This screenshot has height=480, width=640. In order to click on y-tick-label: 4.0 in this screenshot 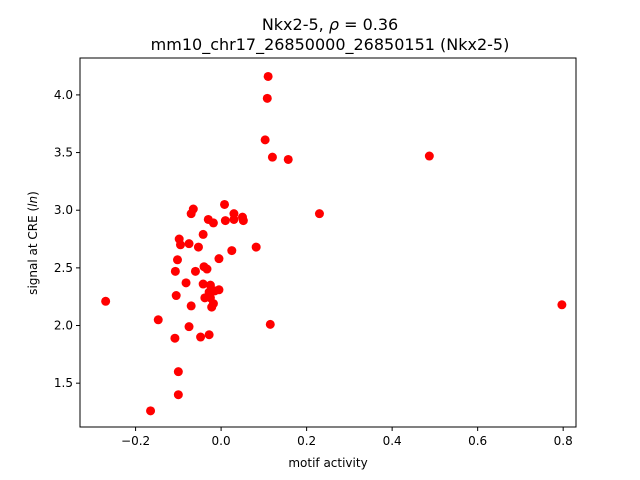, I will do `click(63, 95)`.